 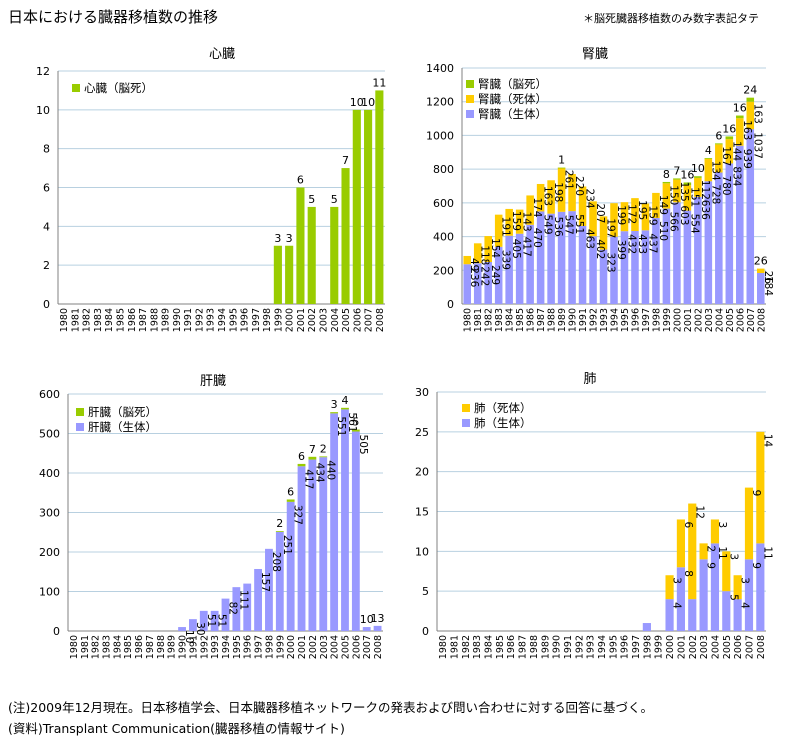 What do you see at coordinates (761, 261) in the screenshot?
I see `data-label: 26` at bounding box center [761, 261].